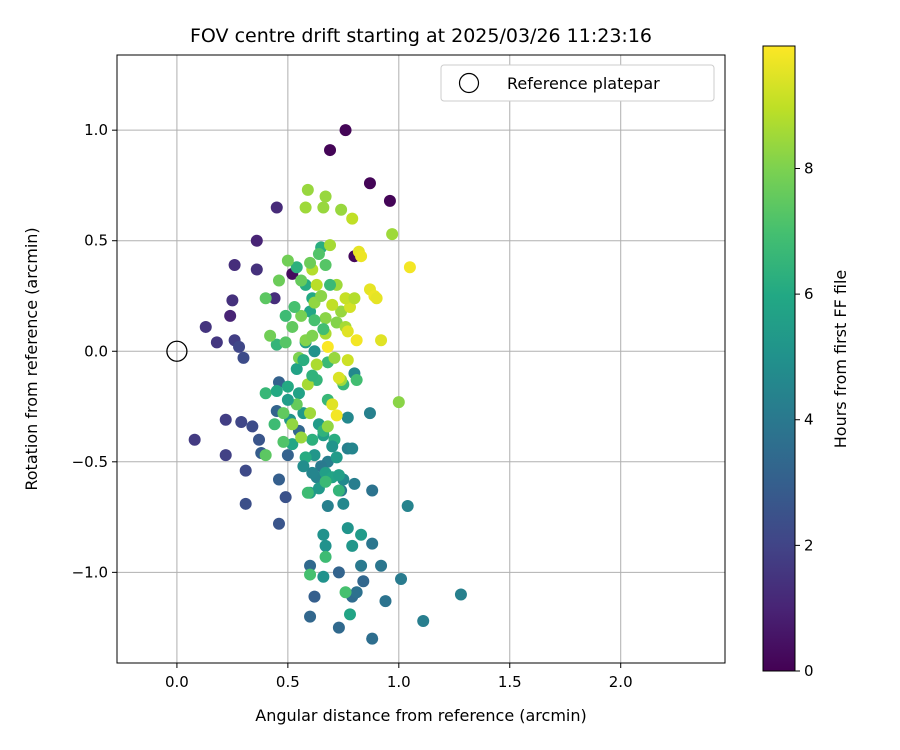 Image resolution: width=900 pixels, height=750 pixels. Describe the element at coordinates (577, 83) in the screenshot. I see `legend: Reference platepar` at that location.